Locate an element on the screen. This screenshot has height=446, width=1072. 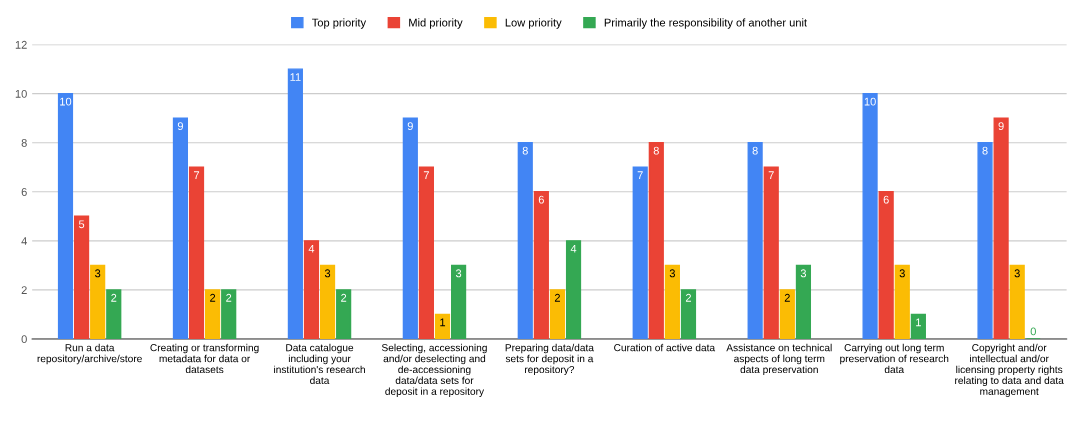
x-tick-label: Data catalogue including your institution's research data is located at coordinates (319, 364).